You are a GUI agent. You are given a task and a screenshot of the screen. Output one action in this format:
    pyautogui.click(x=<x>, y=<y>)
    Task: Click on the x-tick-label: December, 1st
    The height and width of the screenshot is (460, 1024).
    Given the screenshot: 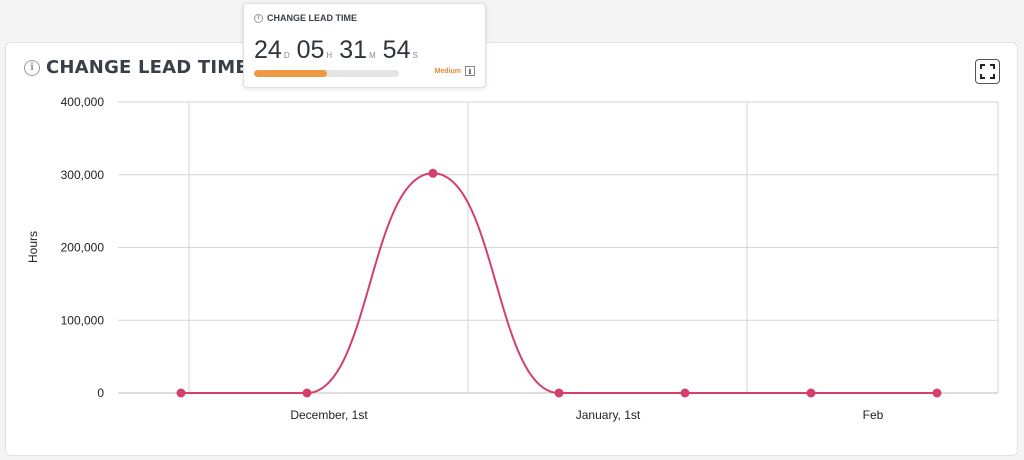 What is the action you would take?
    pyautogui.click(x=329, y=415)
    